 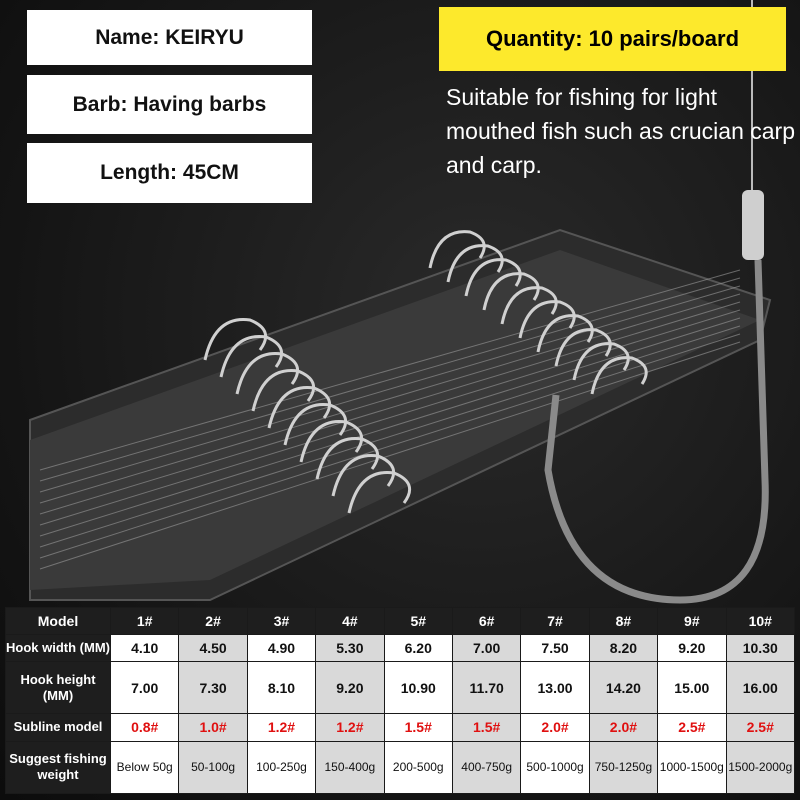 I want to click on table-cell: 8.10, so click(x=281, y=688).